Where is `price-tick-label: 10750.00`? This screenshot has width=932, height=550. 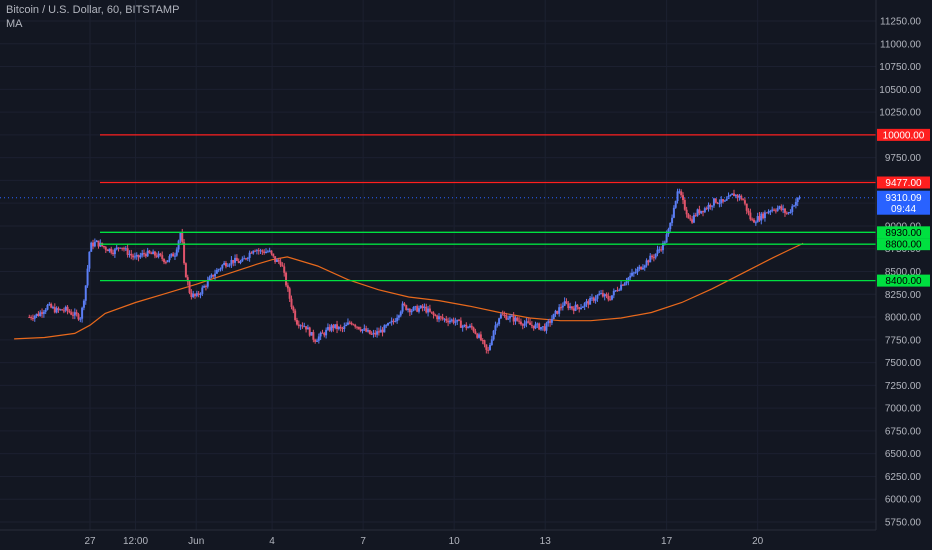 price-tick-label: 10750.00 is located at coordinates (900, 67).